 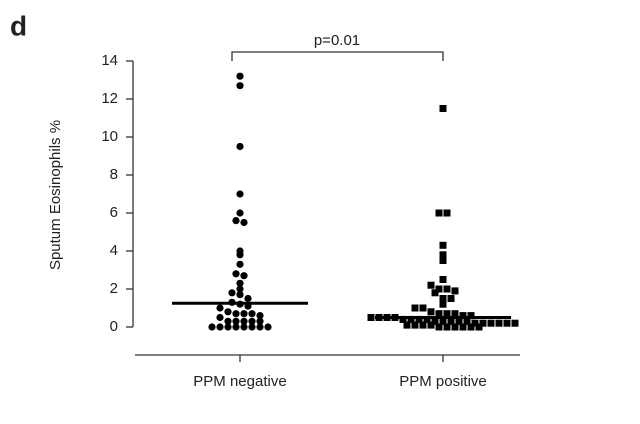 What do you see at coordinates (55, 195) in the screenshot?
I see `y-axis-label: Sputum Eosinophils %` at bounding box center [55, 195].